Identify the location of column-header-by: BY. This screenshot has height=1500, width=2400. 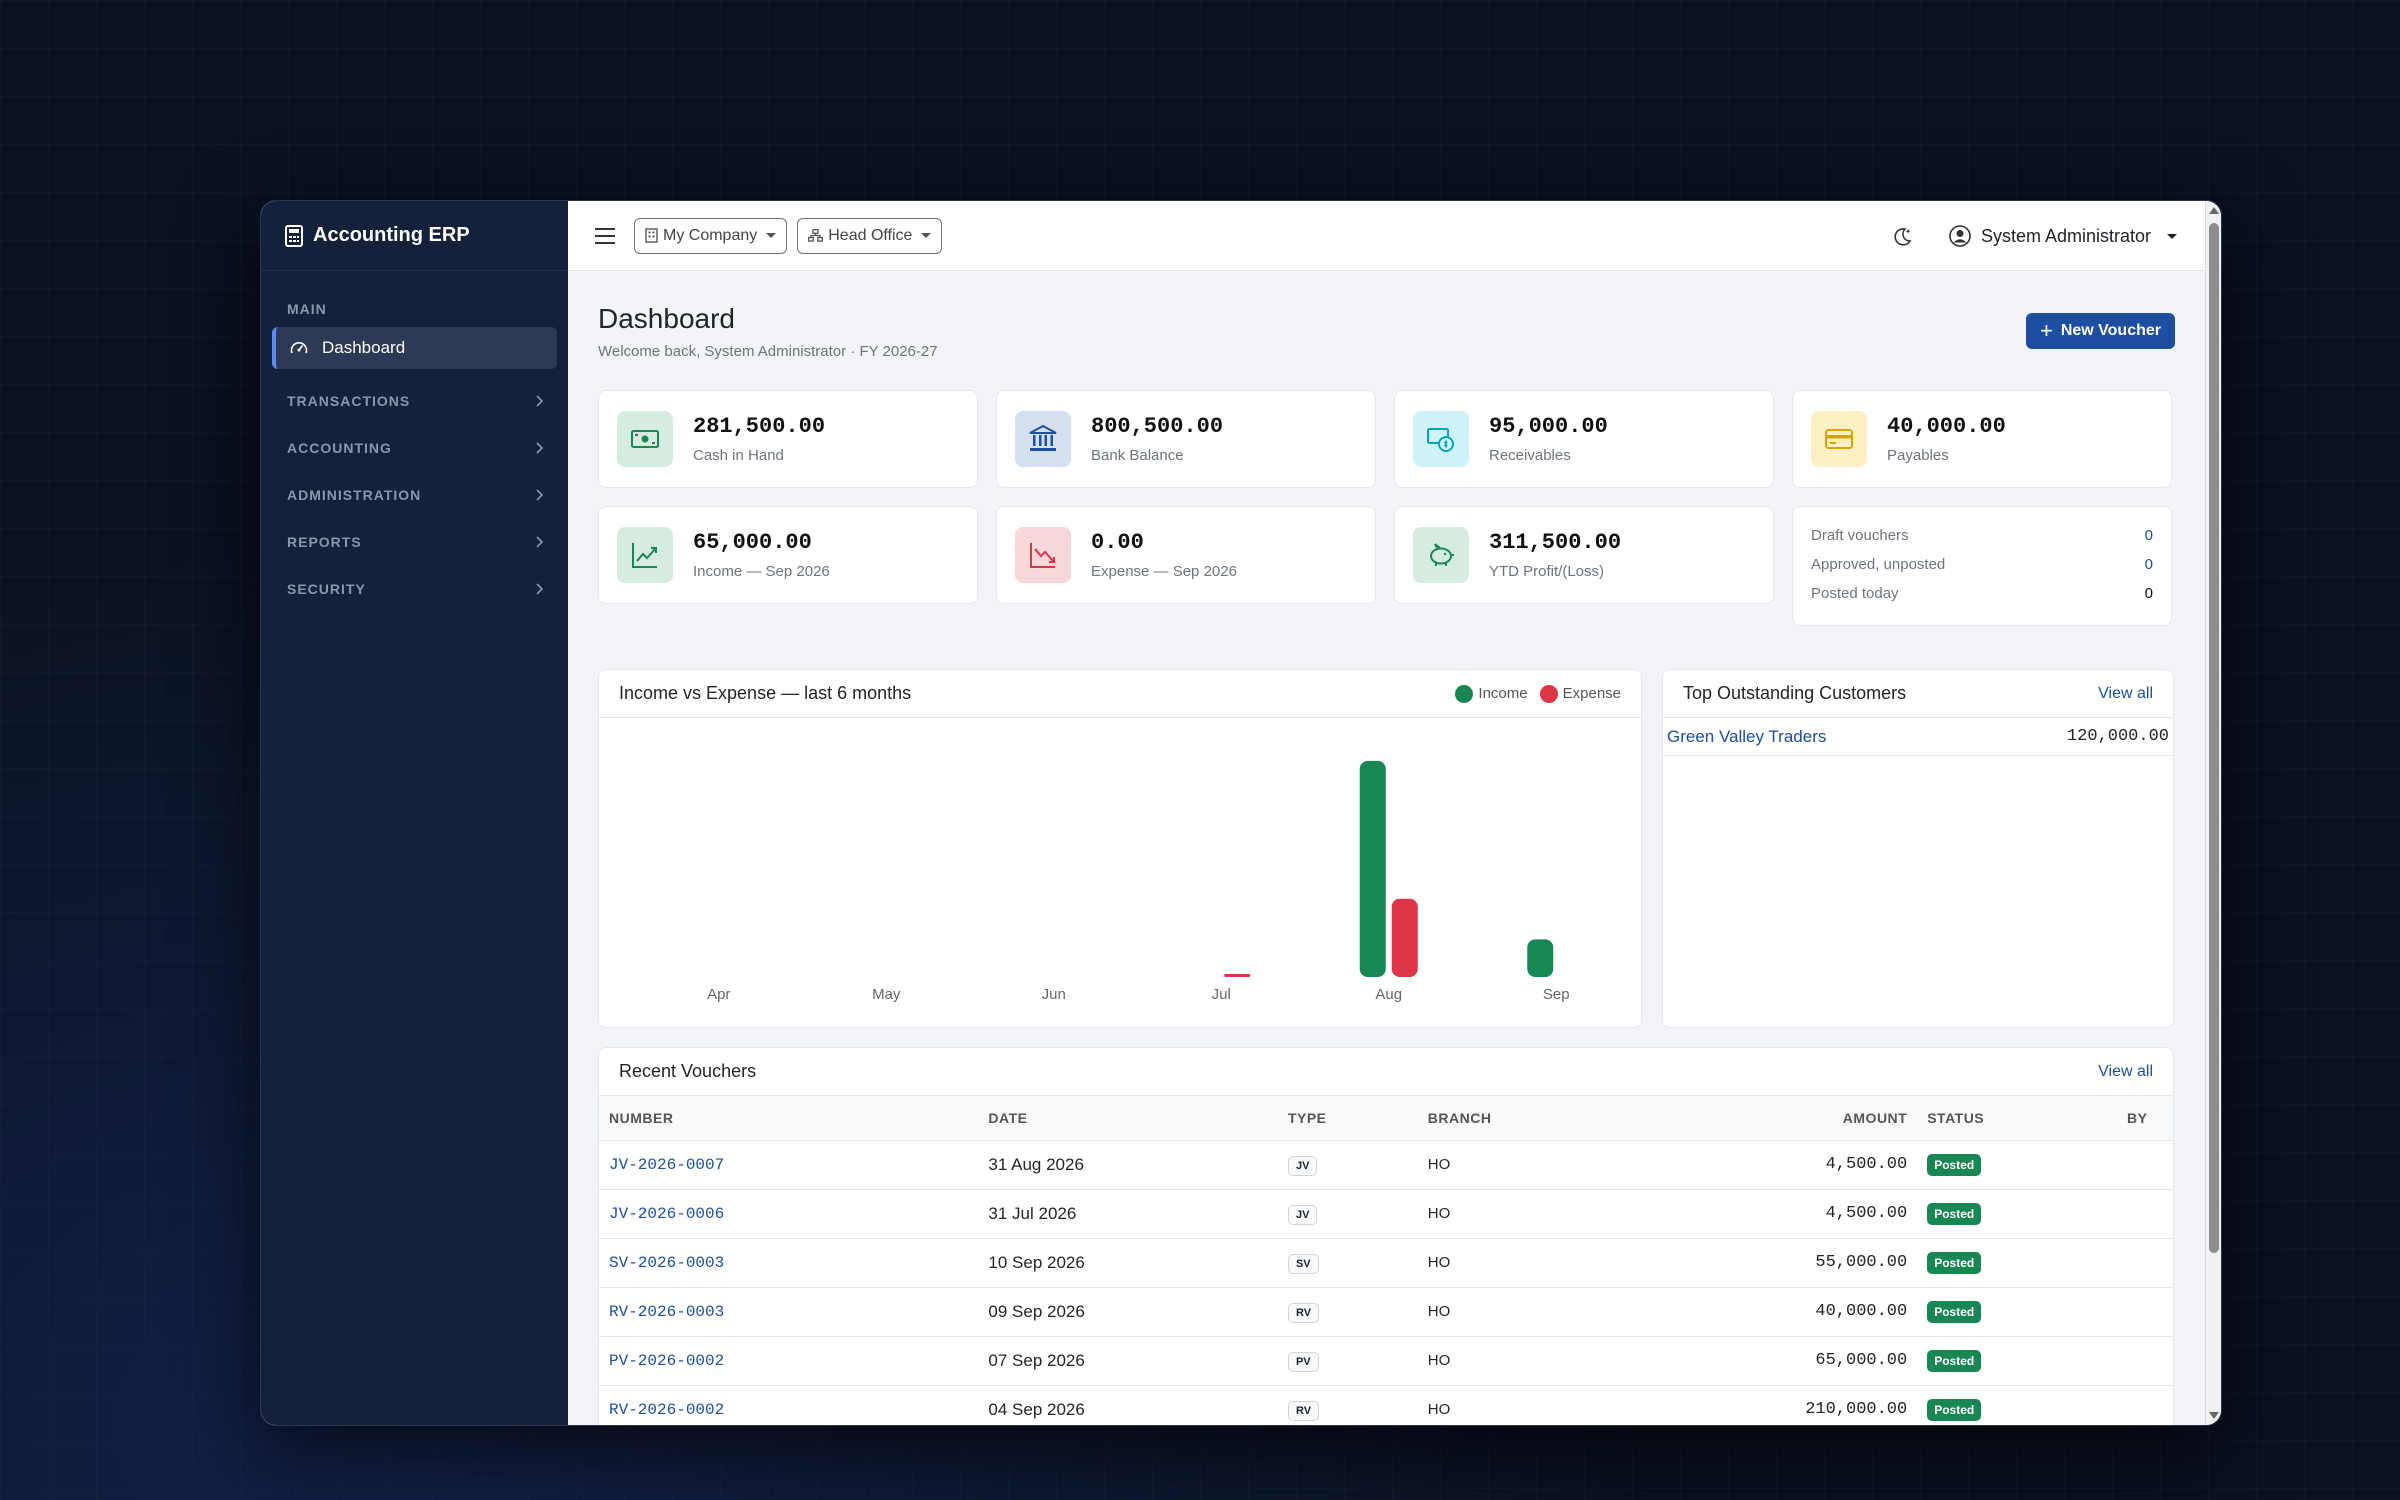
(2144, 1118).